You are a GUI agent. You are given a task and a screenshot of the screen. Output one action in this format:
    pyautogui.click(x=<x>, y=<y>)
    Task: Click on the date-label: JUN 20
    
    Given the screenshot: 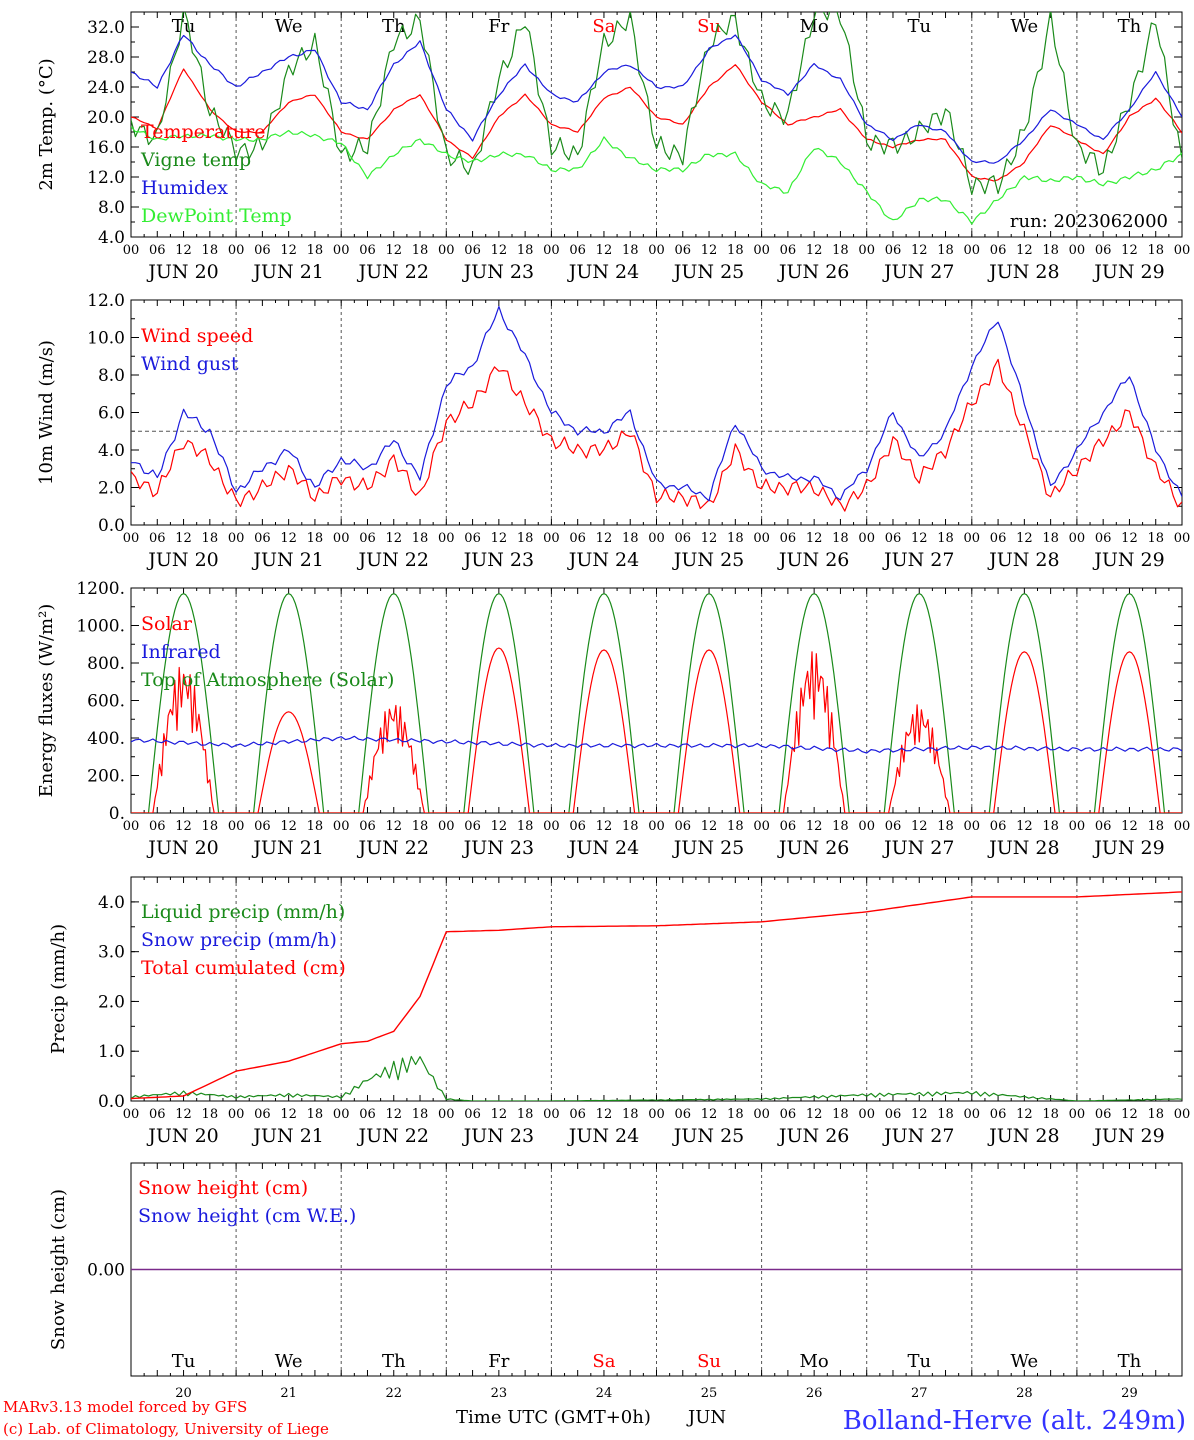 What is the action you would take?
    pyautogui.click(x=182, y=1136)
    